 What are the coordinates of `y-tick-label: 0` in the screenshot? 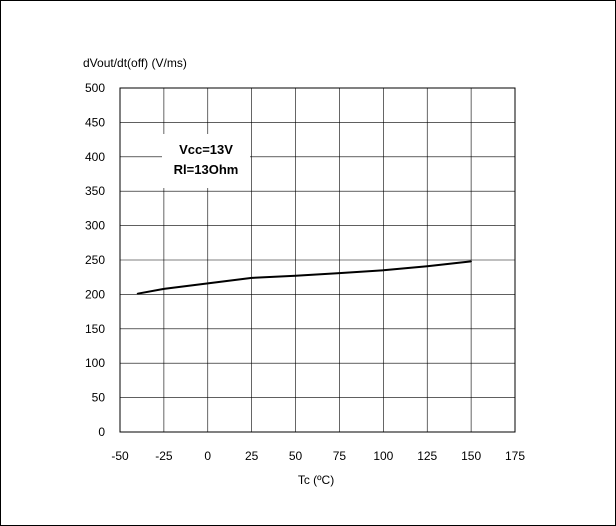 It's located at (101, 432).